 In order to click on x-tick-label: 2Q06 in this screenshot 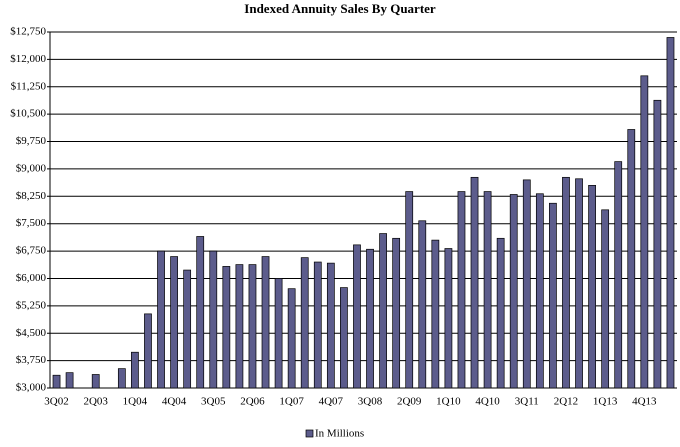, I will do `click(252, 402)`.